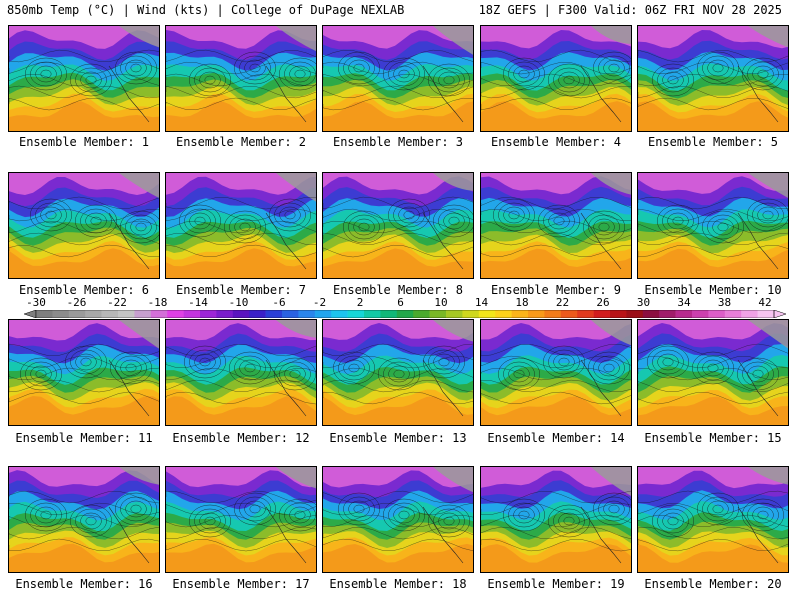  I want to click on colorbar-tick-label: 26, so click(603, 302).